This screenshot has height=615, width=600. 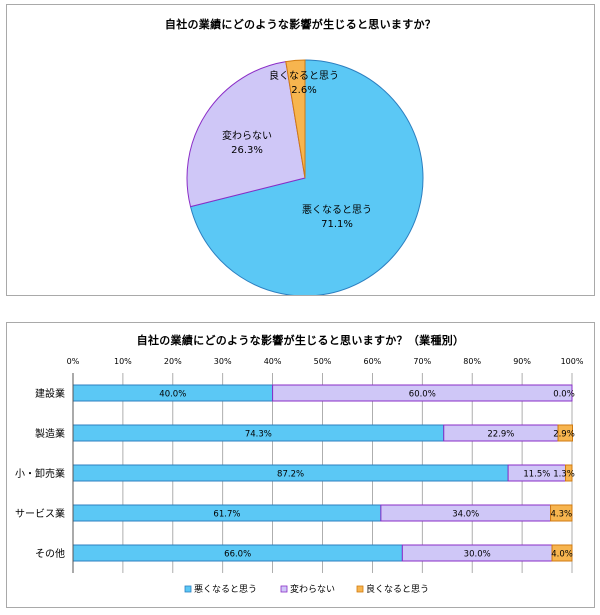 What do you see at coordinates (564, 475) in the screenshot?
I see `bar-value-label-good: 1.3%` at bounding box center [564, 475].